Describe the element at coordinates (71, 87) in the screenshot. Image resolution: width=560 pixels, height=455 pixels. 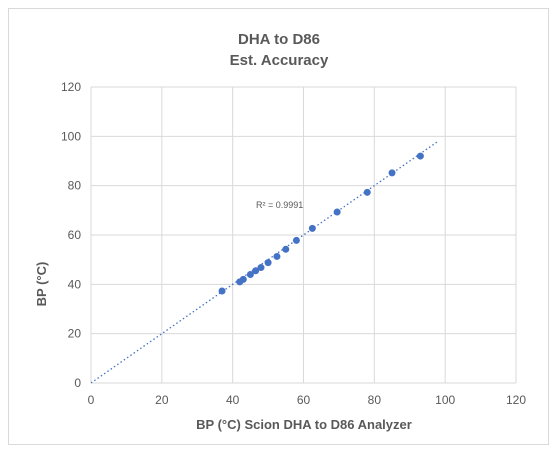
I see `y-tick-label: 120` at that location.